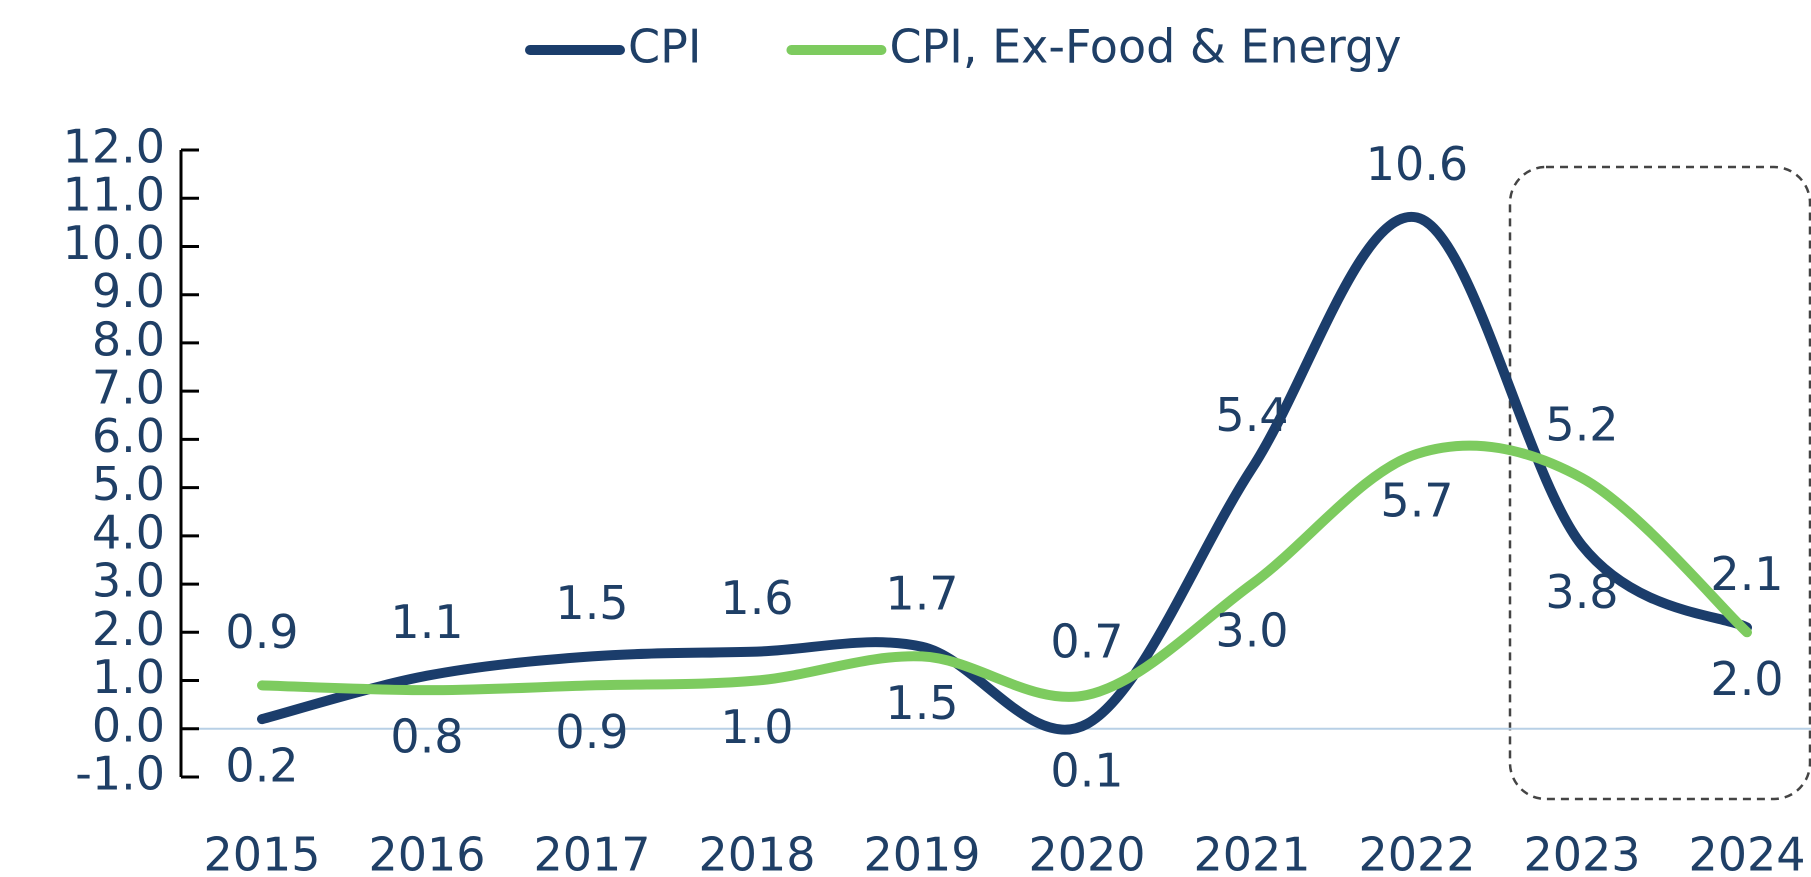 This screenshot has width=1811, height=877. Describe the element at coordinates (921, 593) in the screenshot. I see `data-label: 1.7` at that location.